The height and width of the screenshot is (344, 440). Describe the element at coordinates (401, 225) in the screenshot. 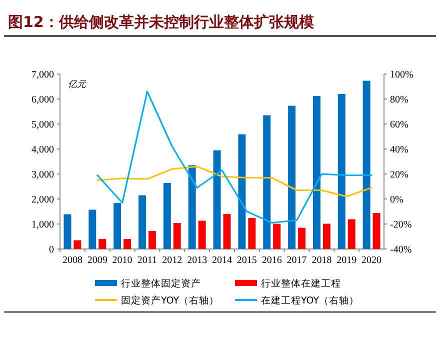

I see `y2-tick-label: -20%` at that location.